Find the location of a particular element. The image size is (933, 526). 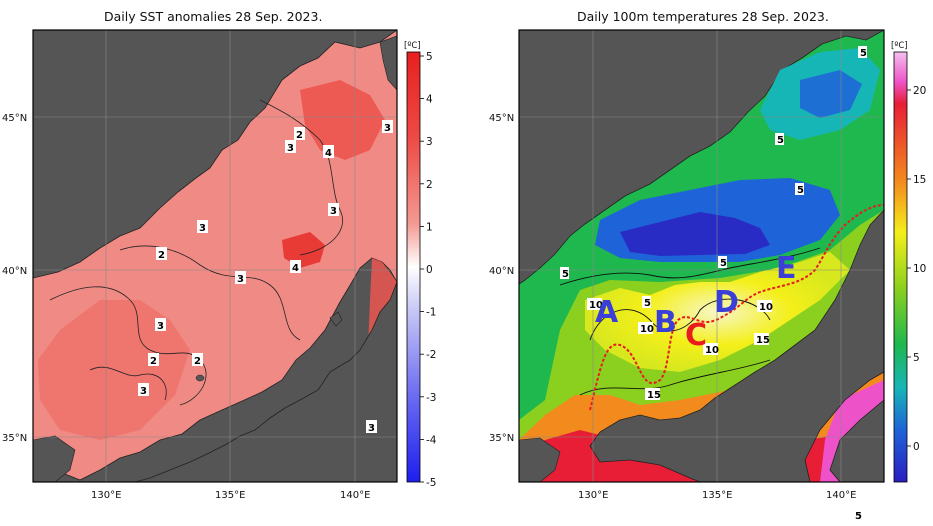

right-contour-label-3: 5 is located at coordinates (800, 190).